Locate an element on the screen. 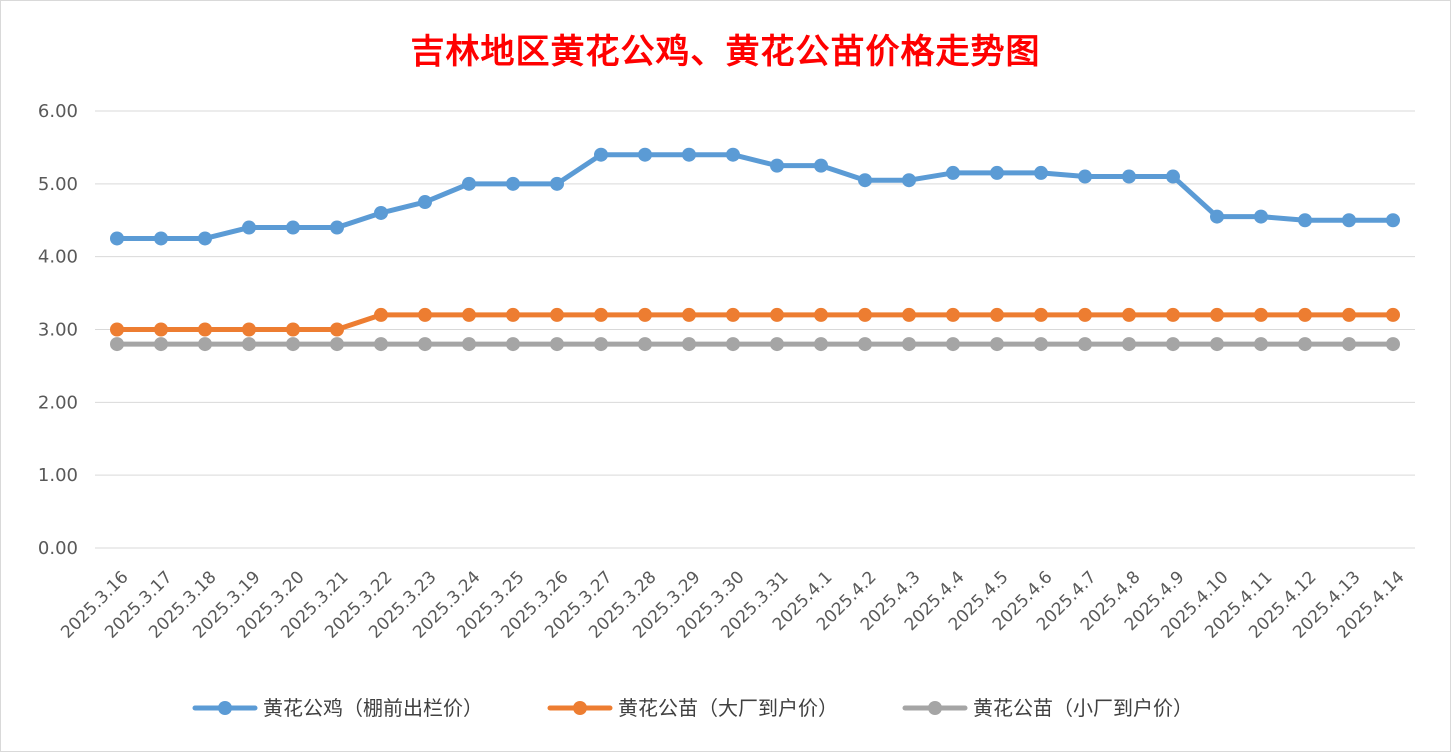  y-tick-label: 0.00 is located at coordinates (58, 548).